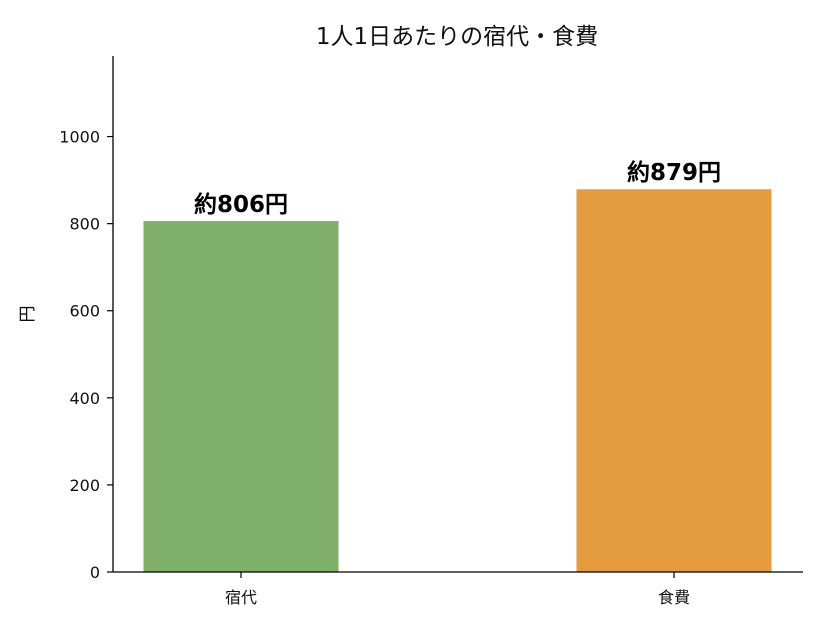 This screenshot has height=630, width=825. I want to click on y-tick-label: 200, so click(84, 485).